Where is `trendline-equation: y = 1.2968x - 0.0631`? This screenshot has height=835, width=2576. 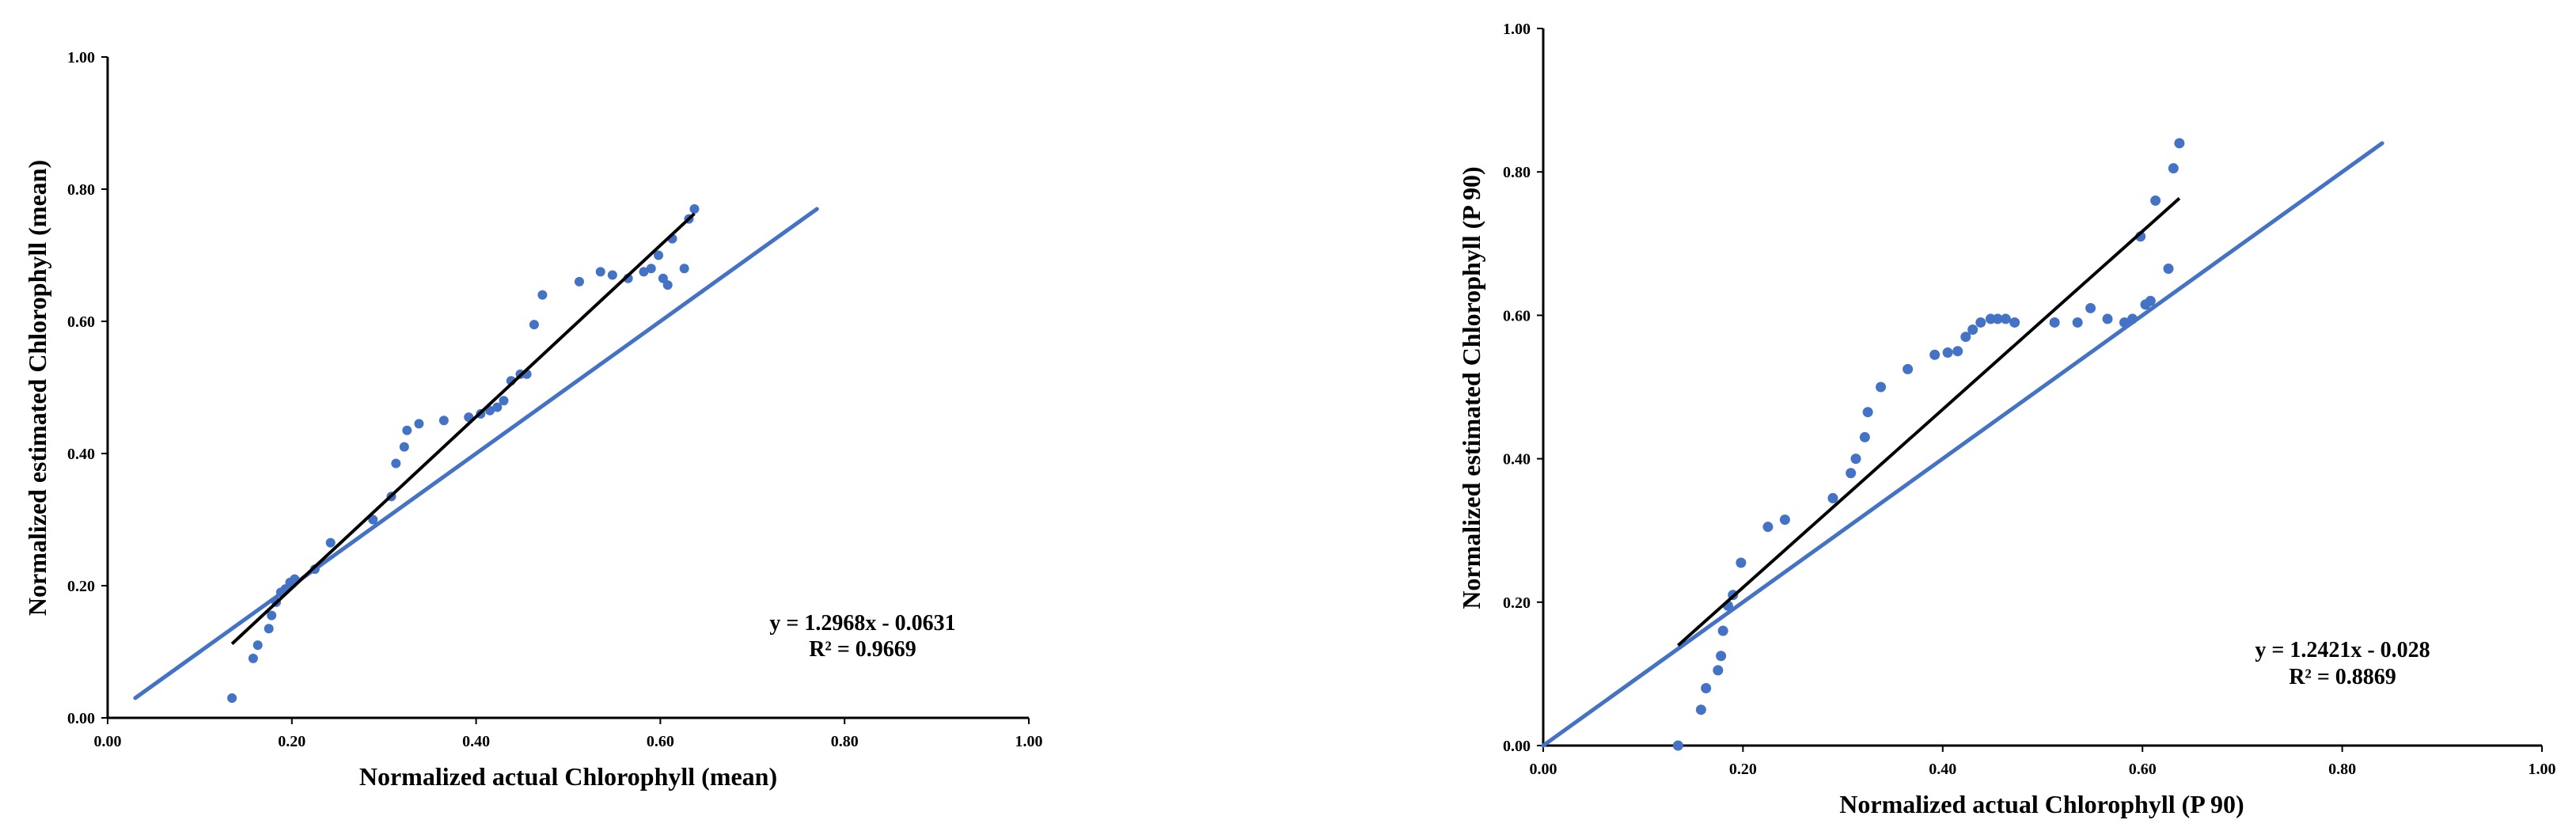 trendline-equation: y = 1.2968x - 0.0631 is located at coordinates (862, 623).